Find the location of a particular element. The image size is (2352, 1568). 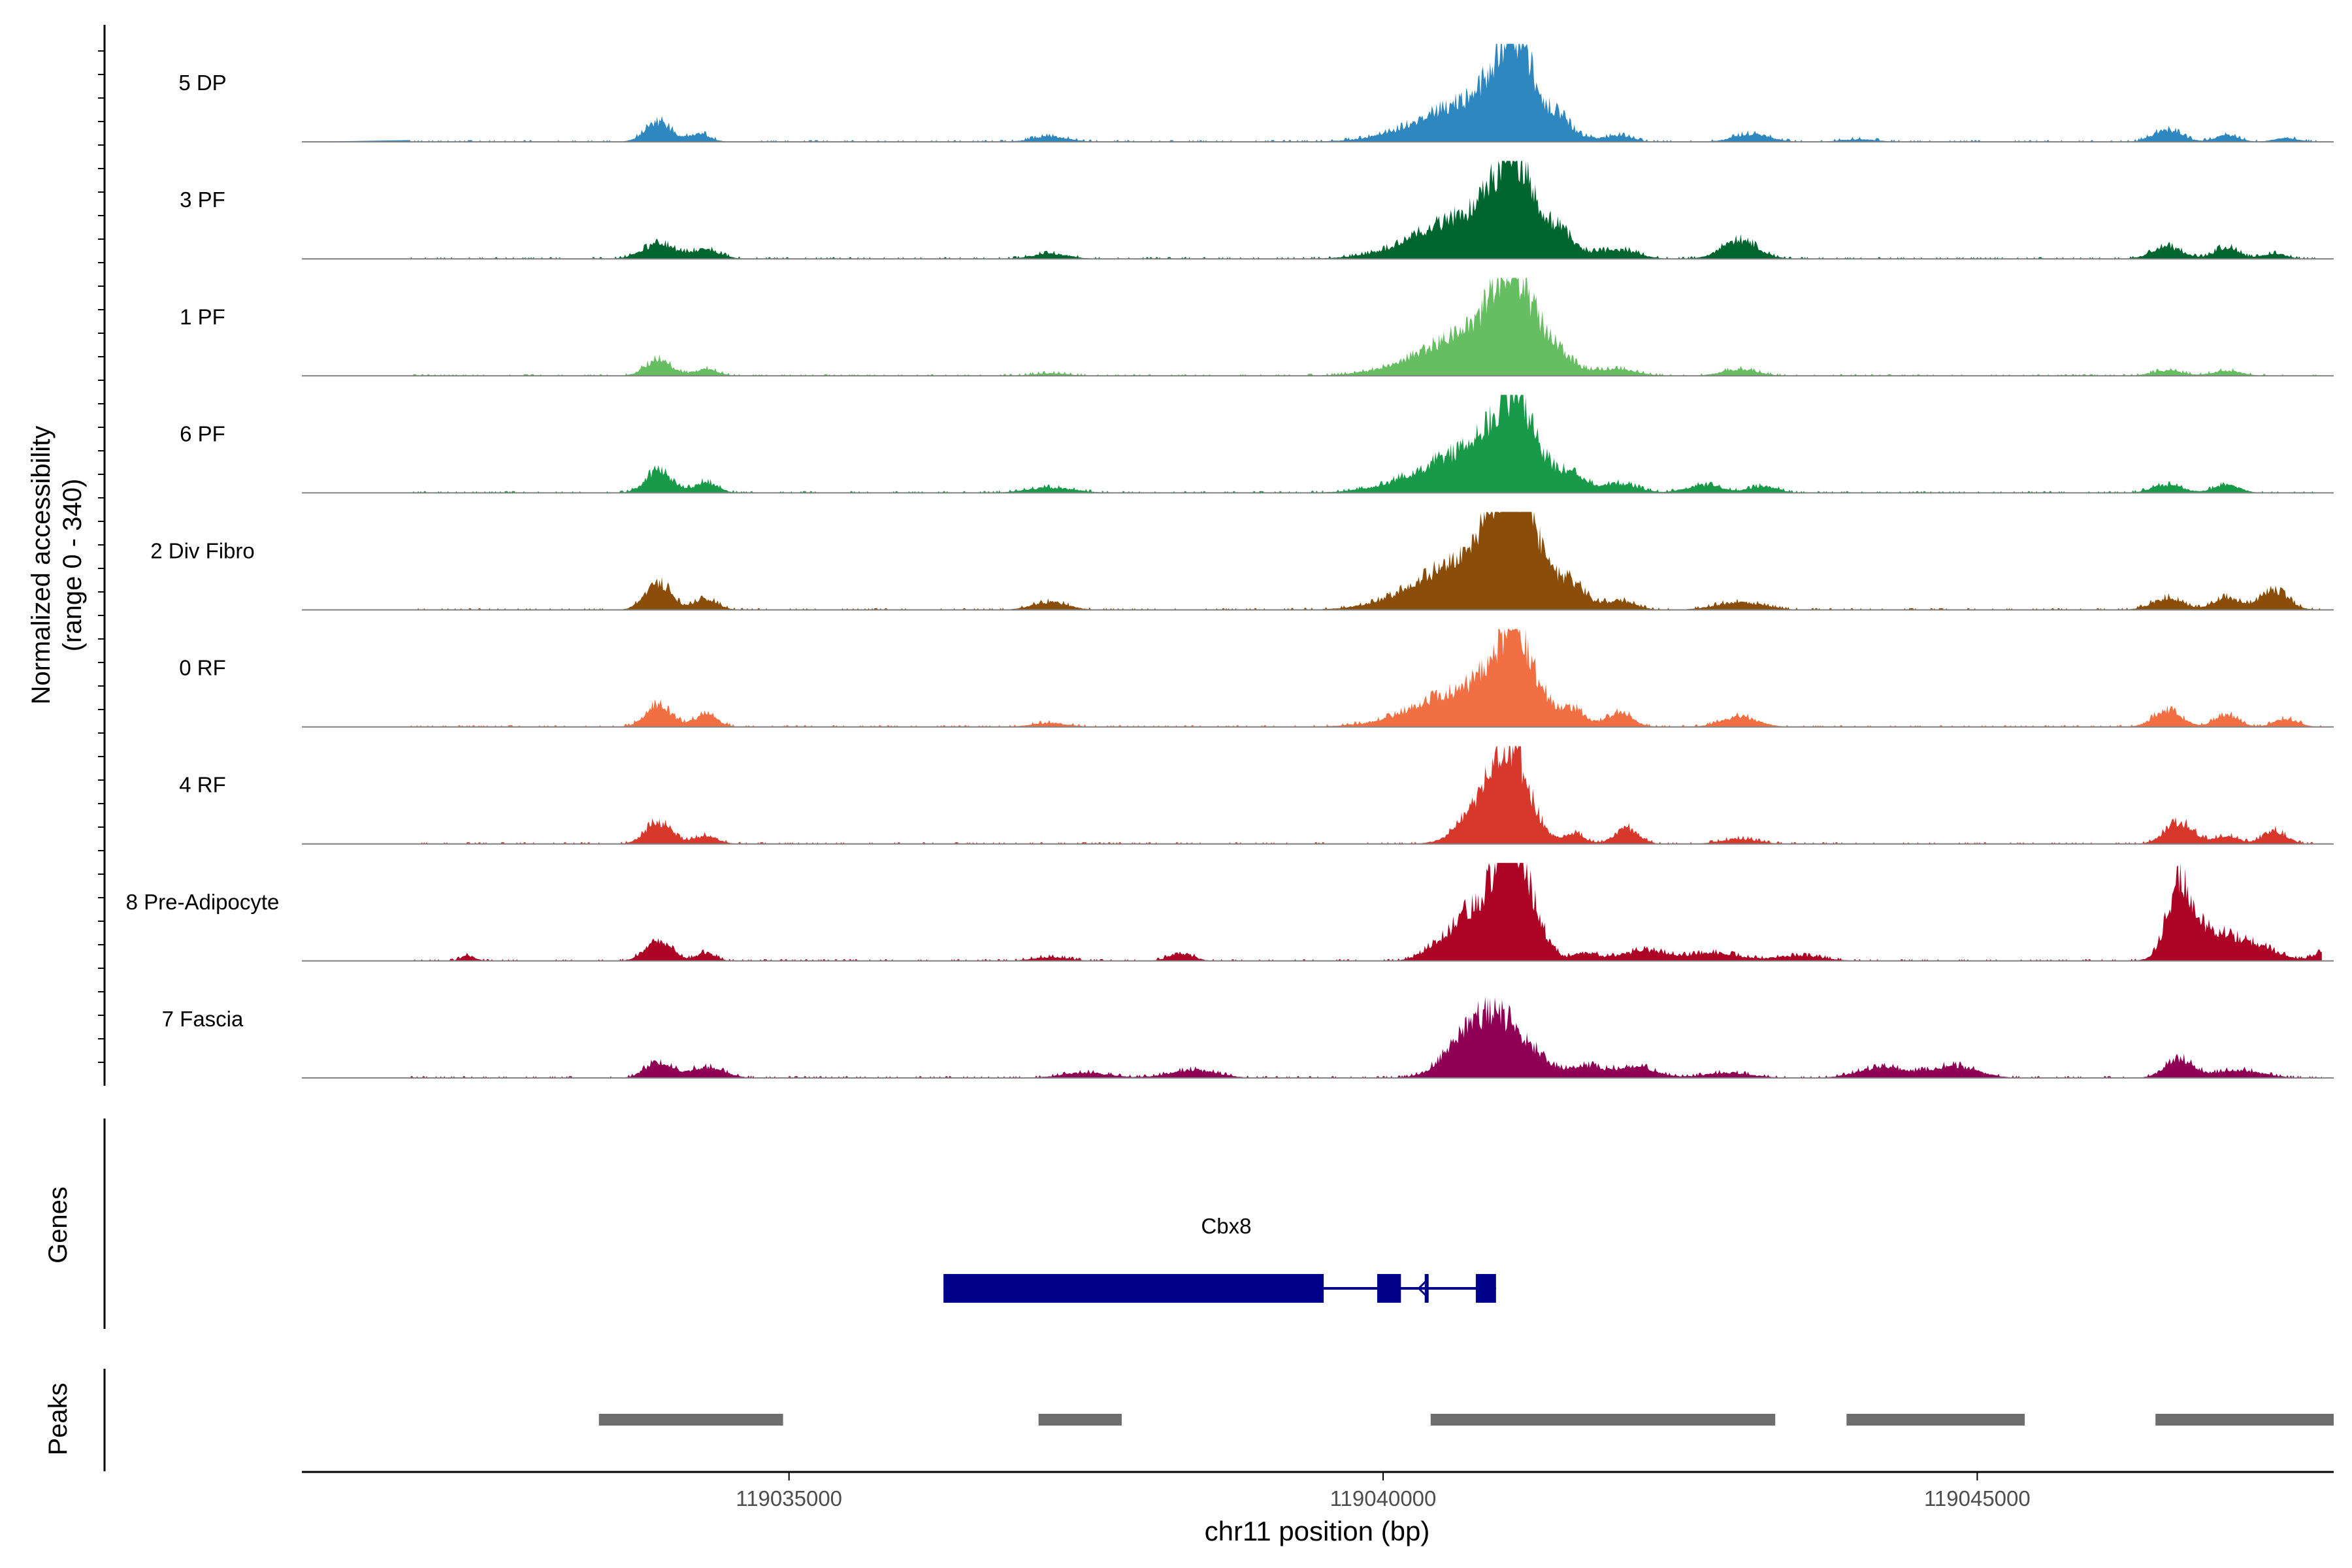

track-4-rf: 4 RF is located at coordinates (1256, 795).